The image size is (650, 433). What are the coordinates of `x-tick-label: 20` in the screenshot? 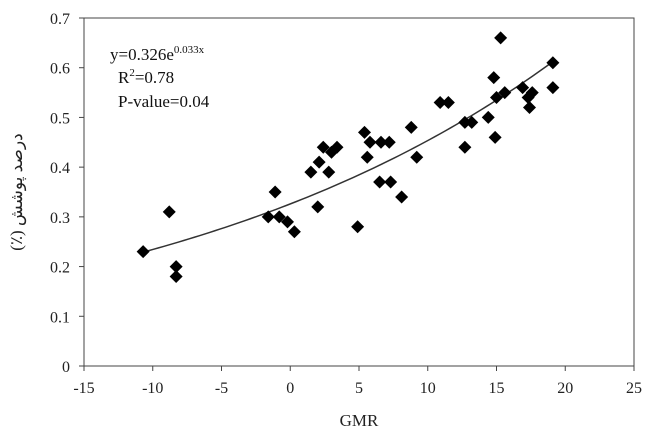 It's located at (565, 388).